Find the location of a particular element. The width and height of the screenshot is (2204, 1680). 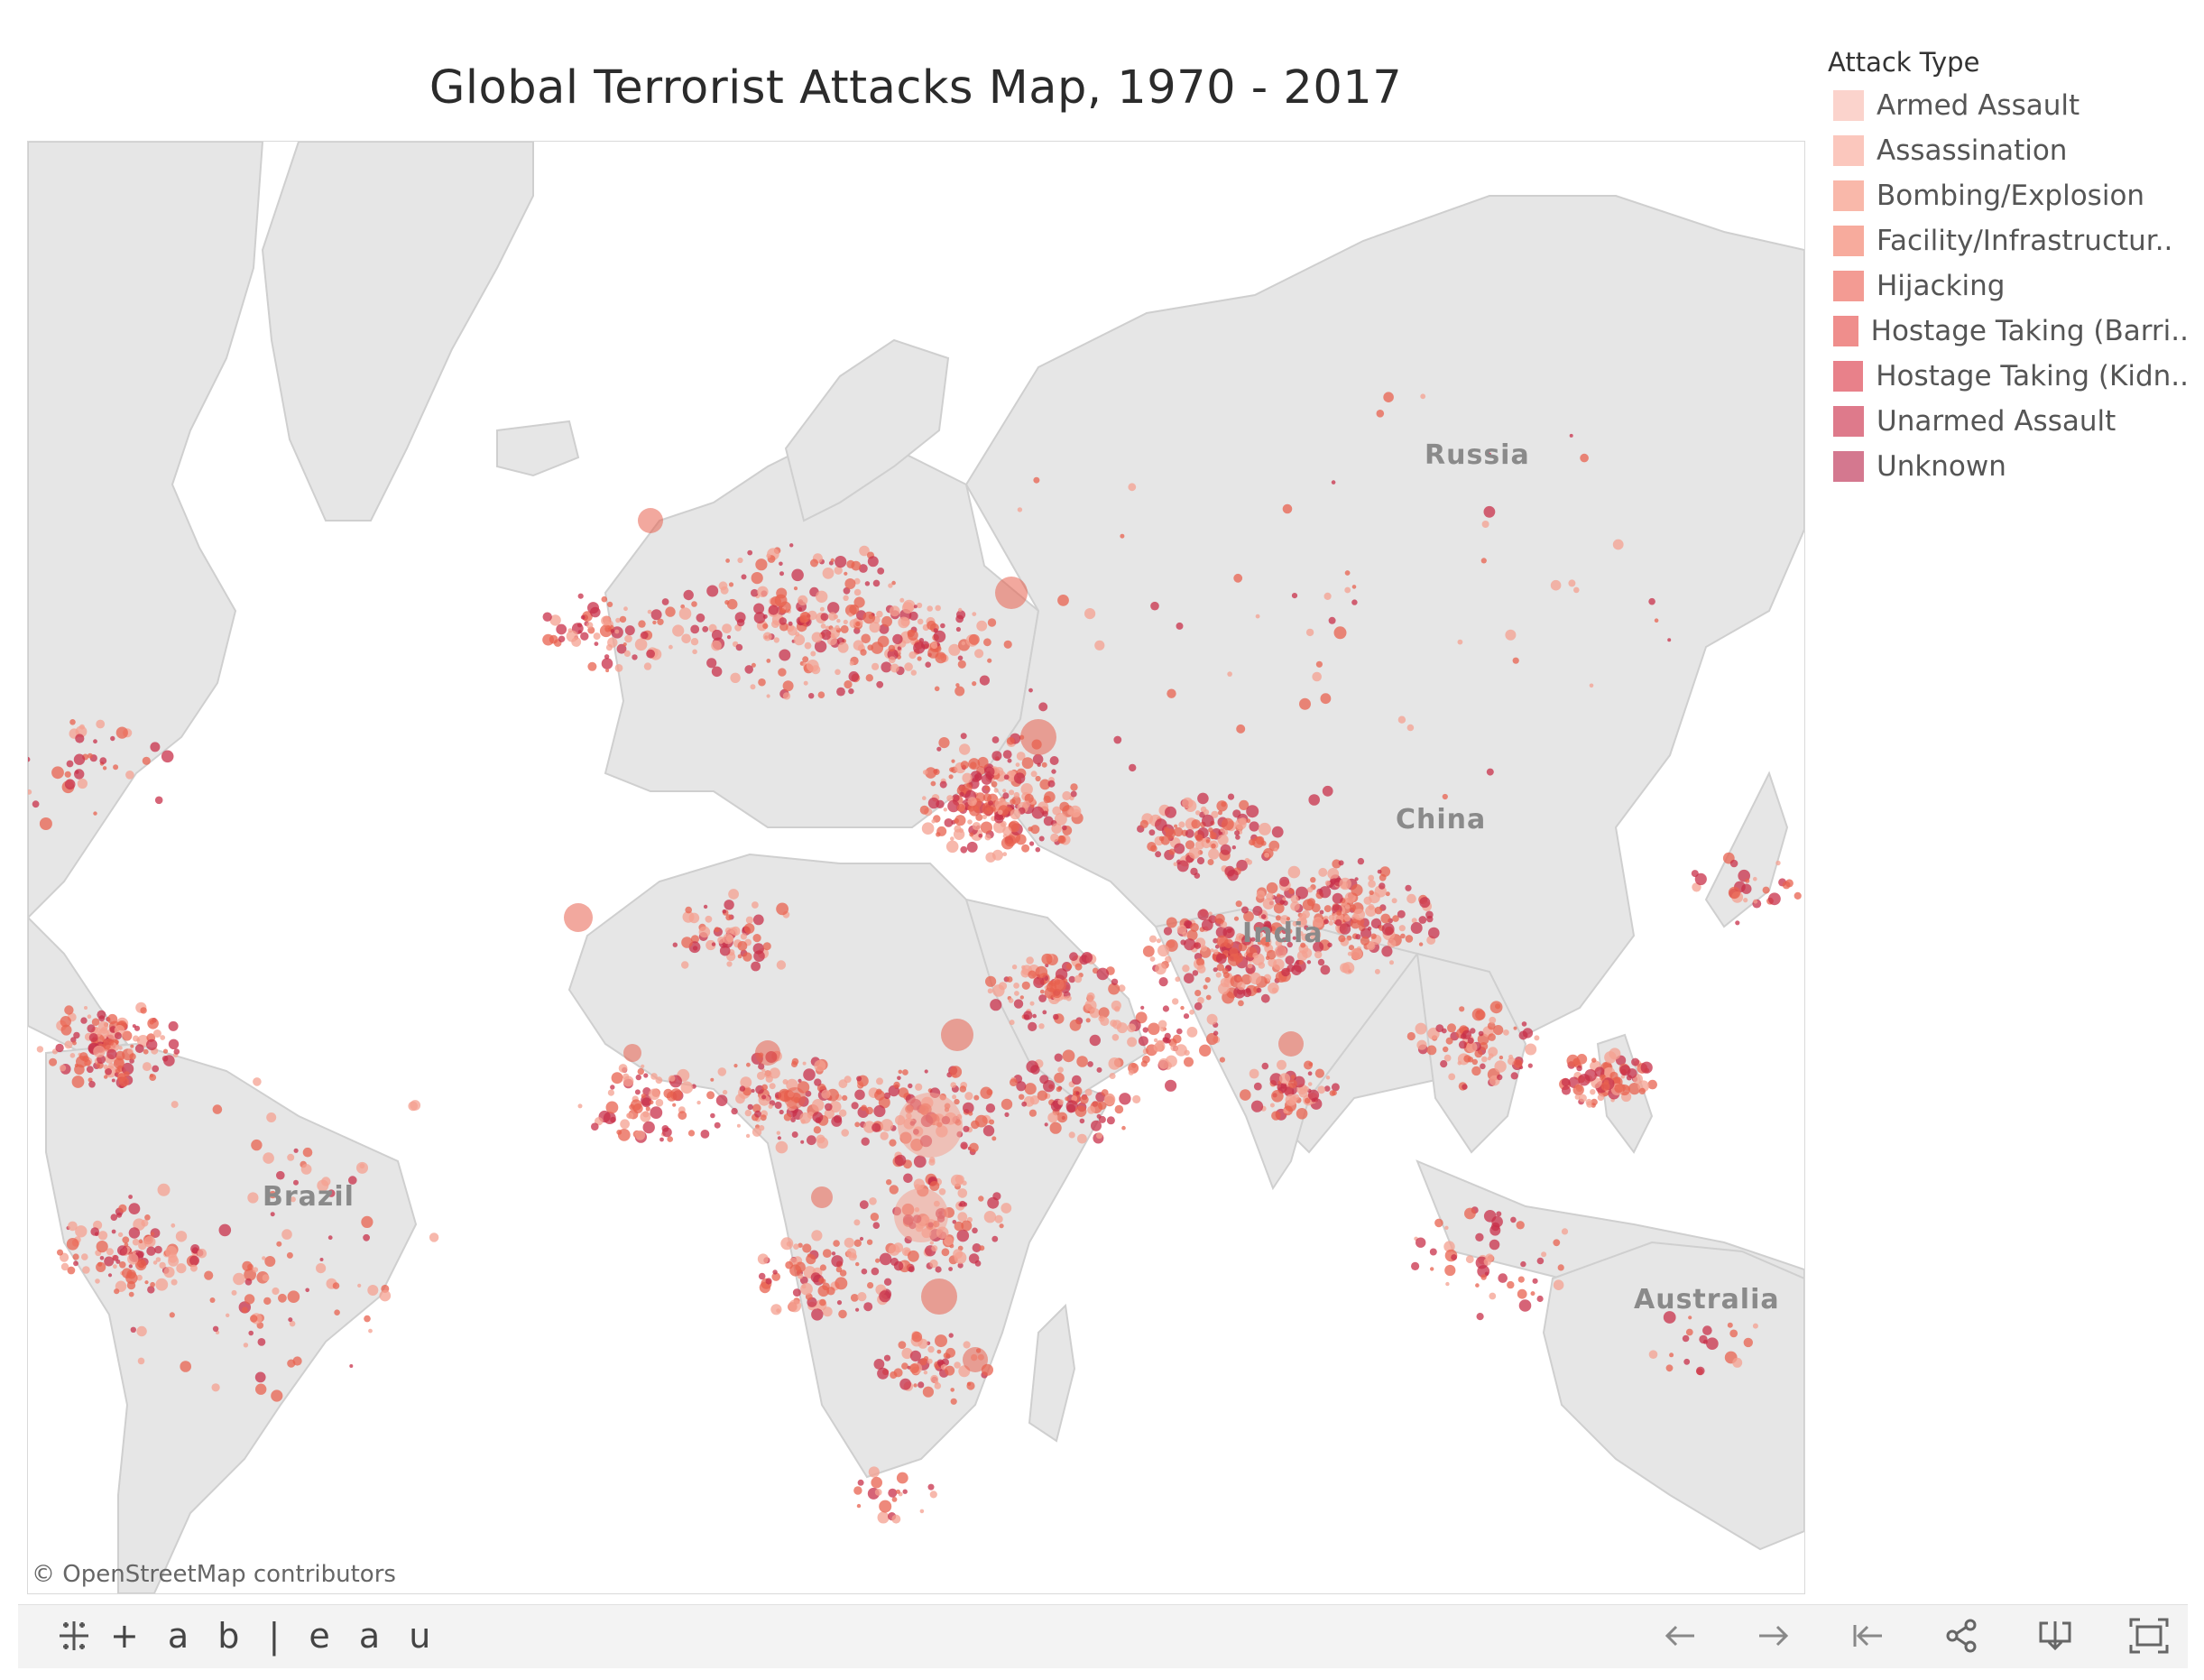

attack-bubble is located at coordinates (578, 917).